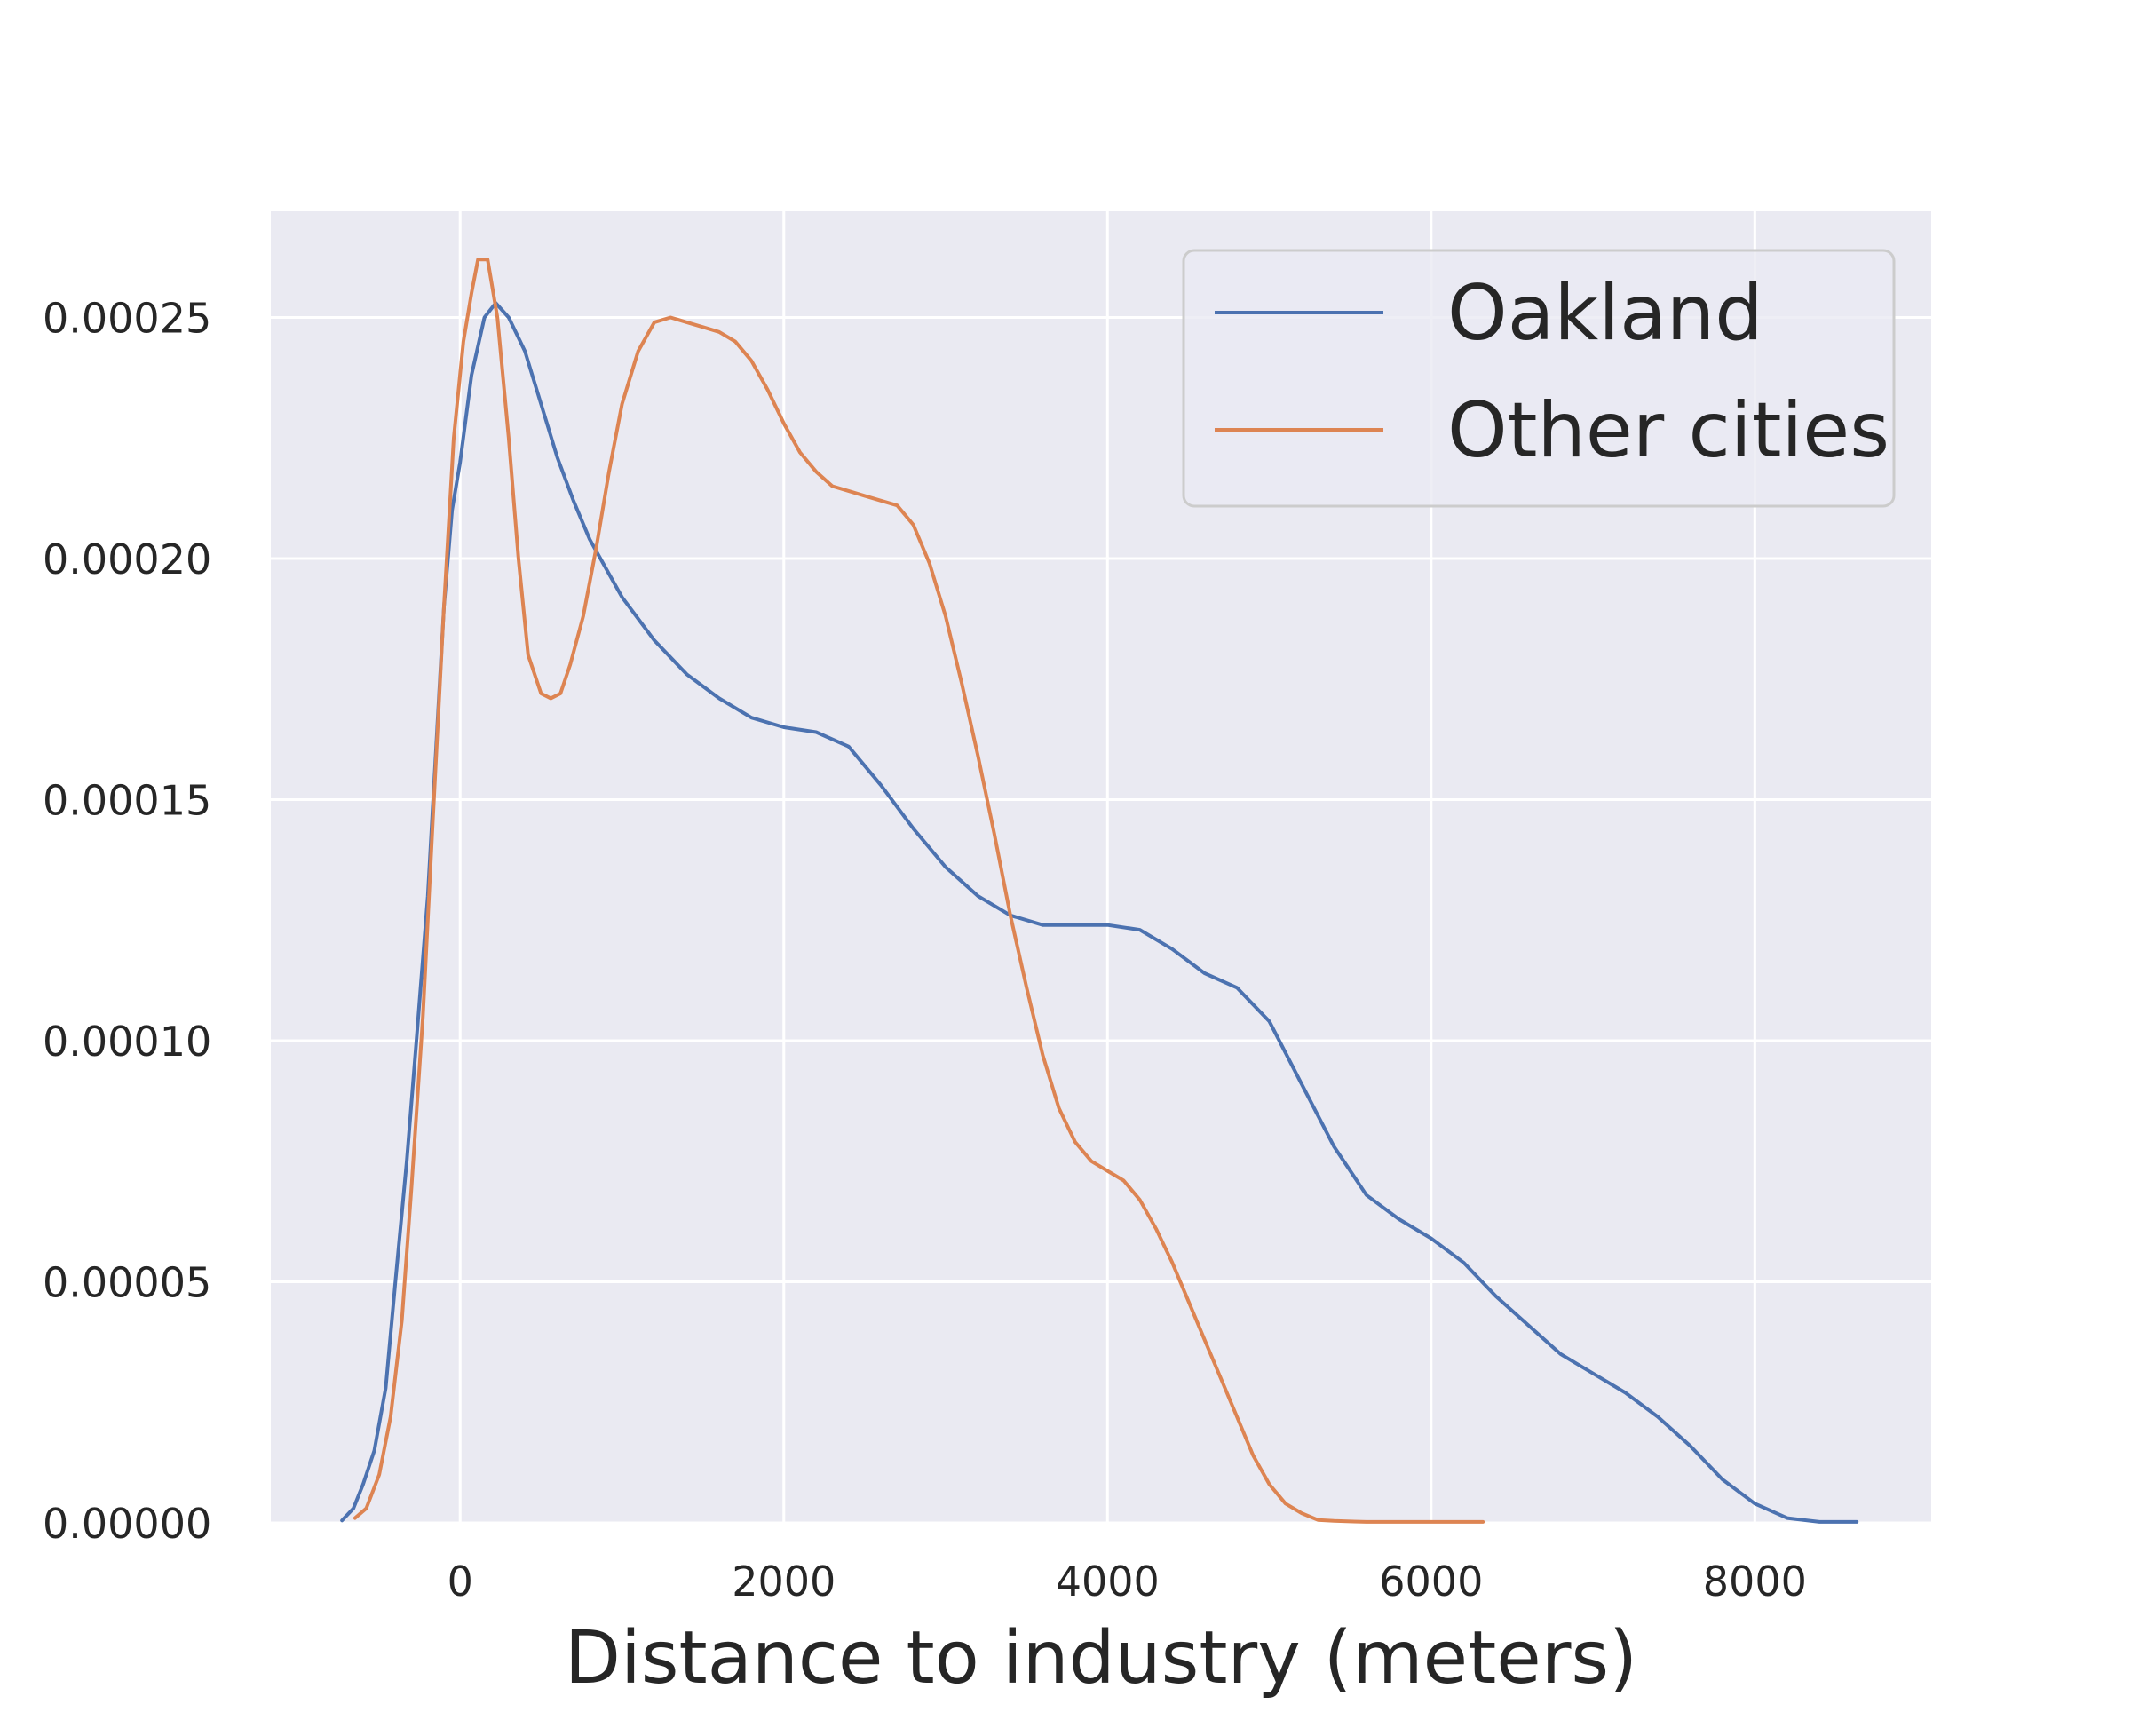  What do you see at coordinates (1101, 1658) in the screenshot?
I see `x-axis-label: Distance to industry (meters)` at bounding box center [1101, 1658].